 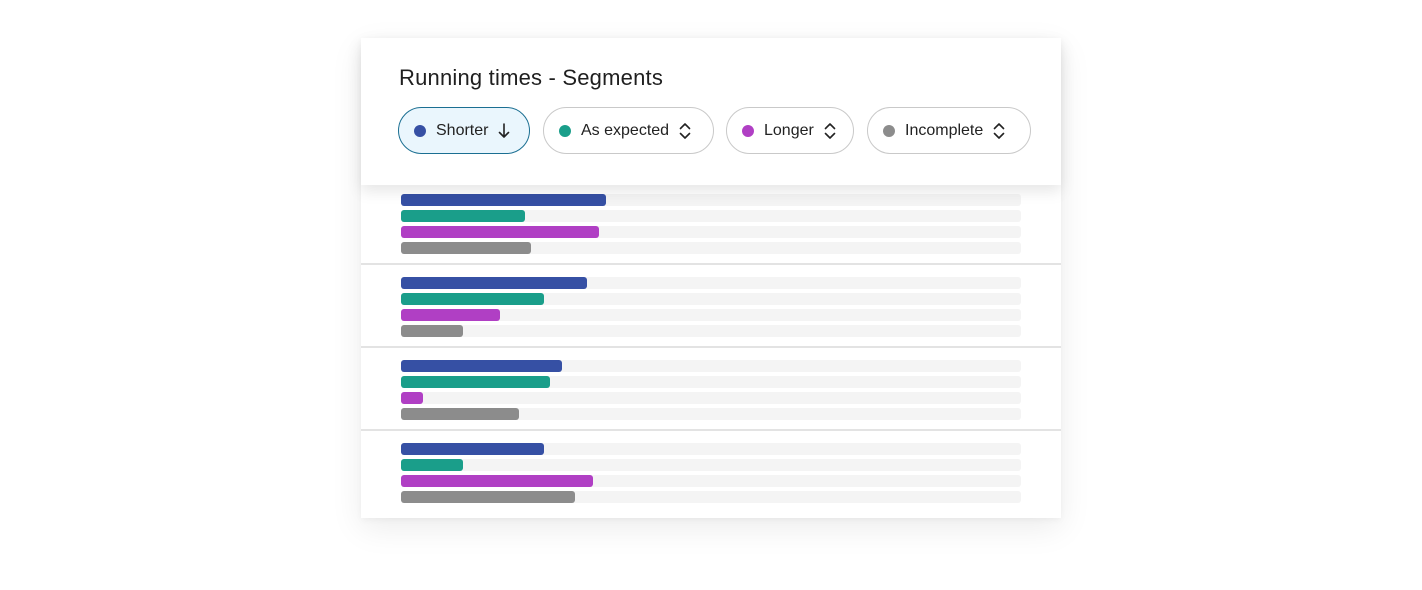 I want to click on arrow-down-icon, so click(x=504, y=130).